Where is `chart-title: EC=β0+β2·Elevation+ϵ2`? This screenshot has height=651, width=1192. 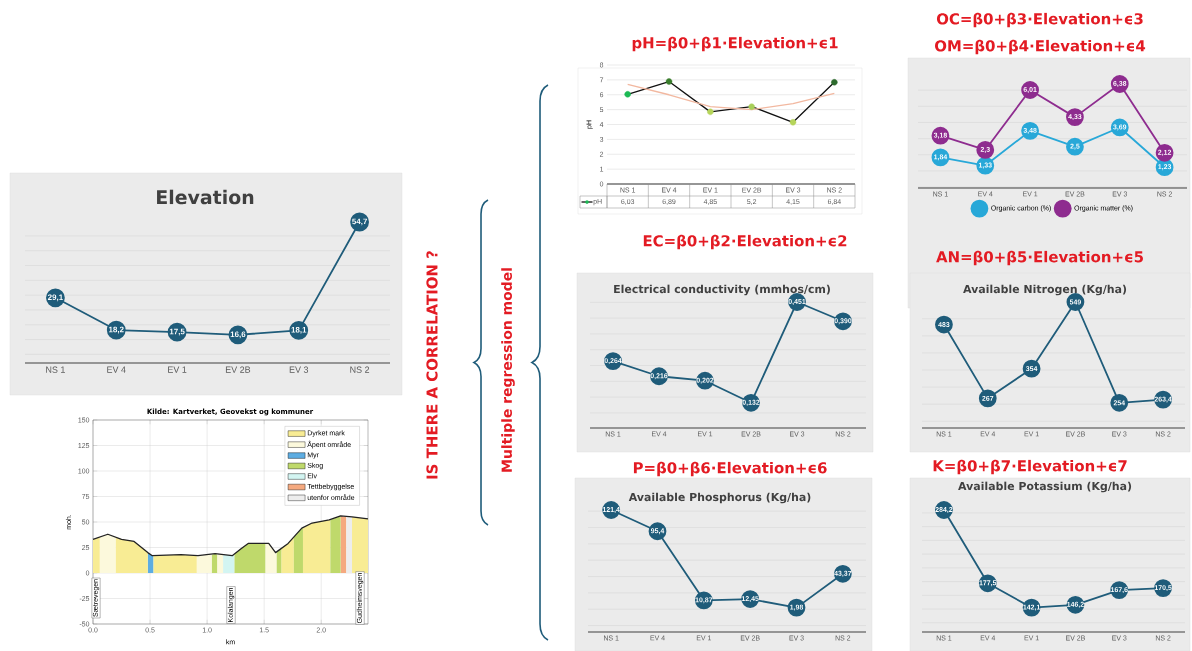
chart-title: EC=β0+β2·Elevation+ϵ2 is located at coordinates (745, 242).